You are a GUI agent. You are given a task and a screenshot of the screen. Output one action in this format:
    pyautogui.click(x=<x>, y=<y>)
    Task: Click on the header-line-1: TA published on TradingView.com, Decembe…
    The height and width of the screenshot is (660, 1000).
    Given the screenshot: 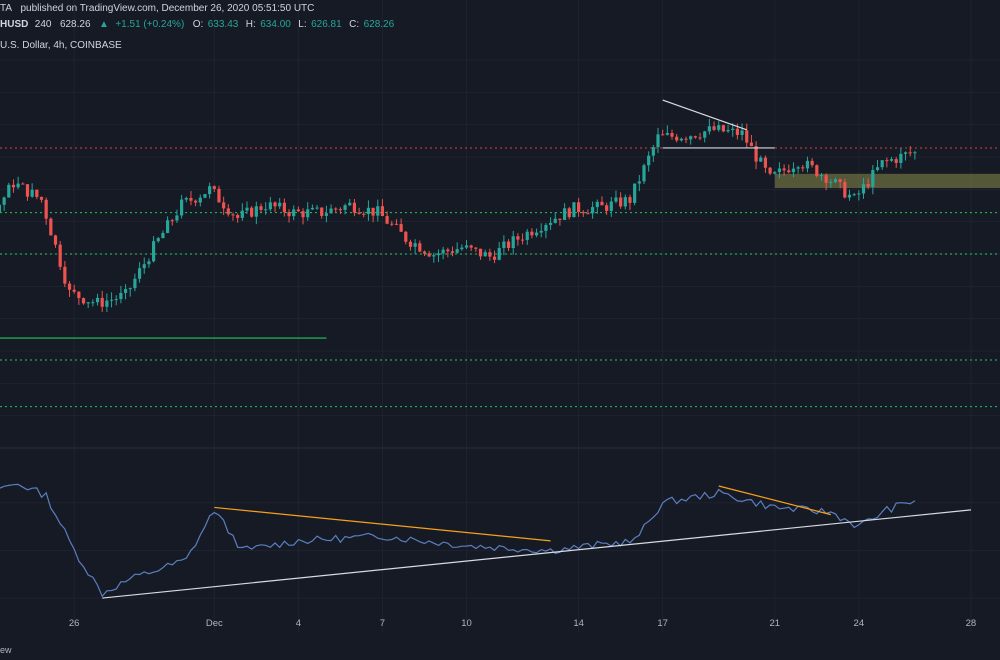 What is the action you would take?
    pyautogui.click(x=157, y=7)
    